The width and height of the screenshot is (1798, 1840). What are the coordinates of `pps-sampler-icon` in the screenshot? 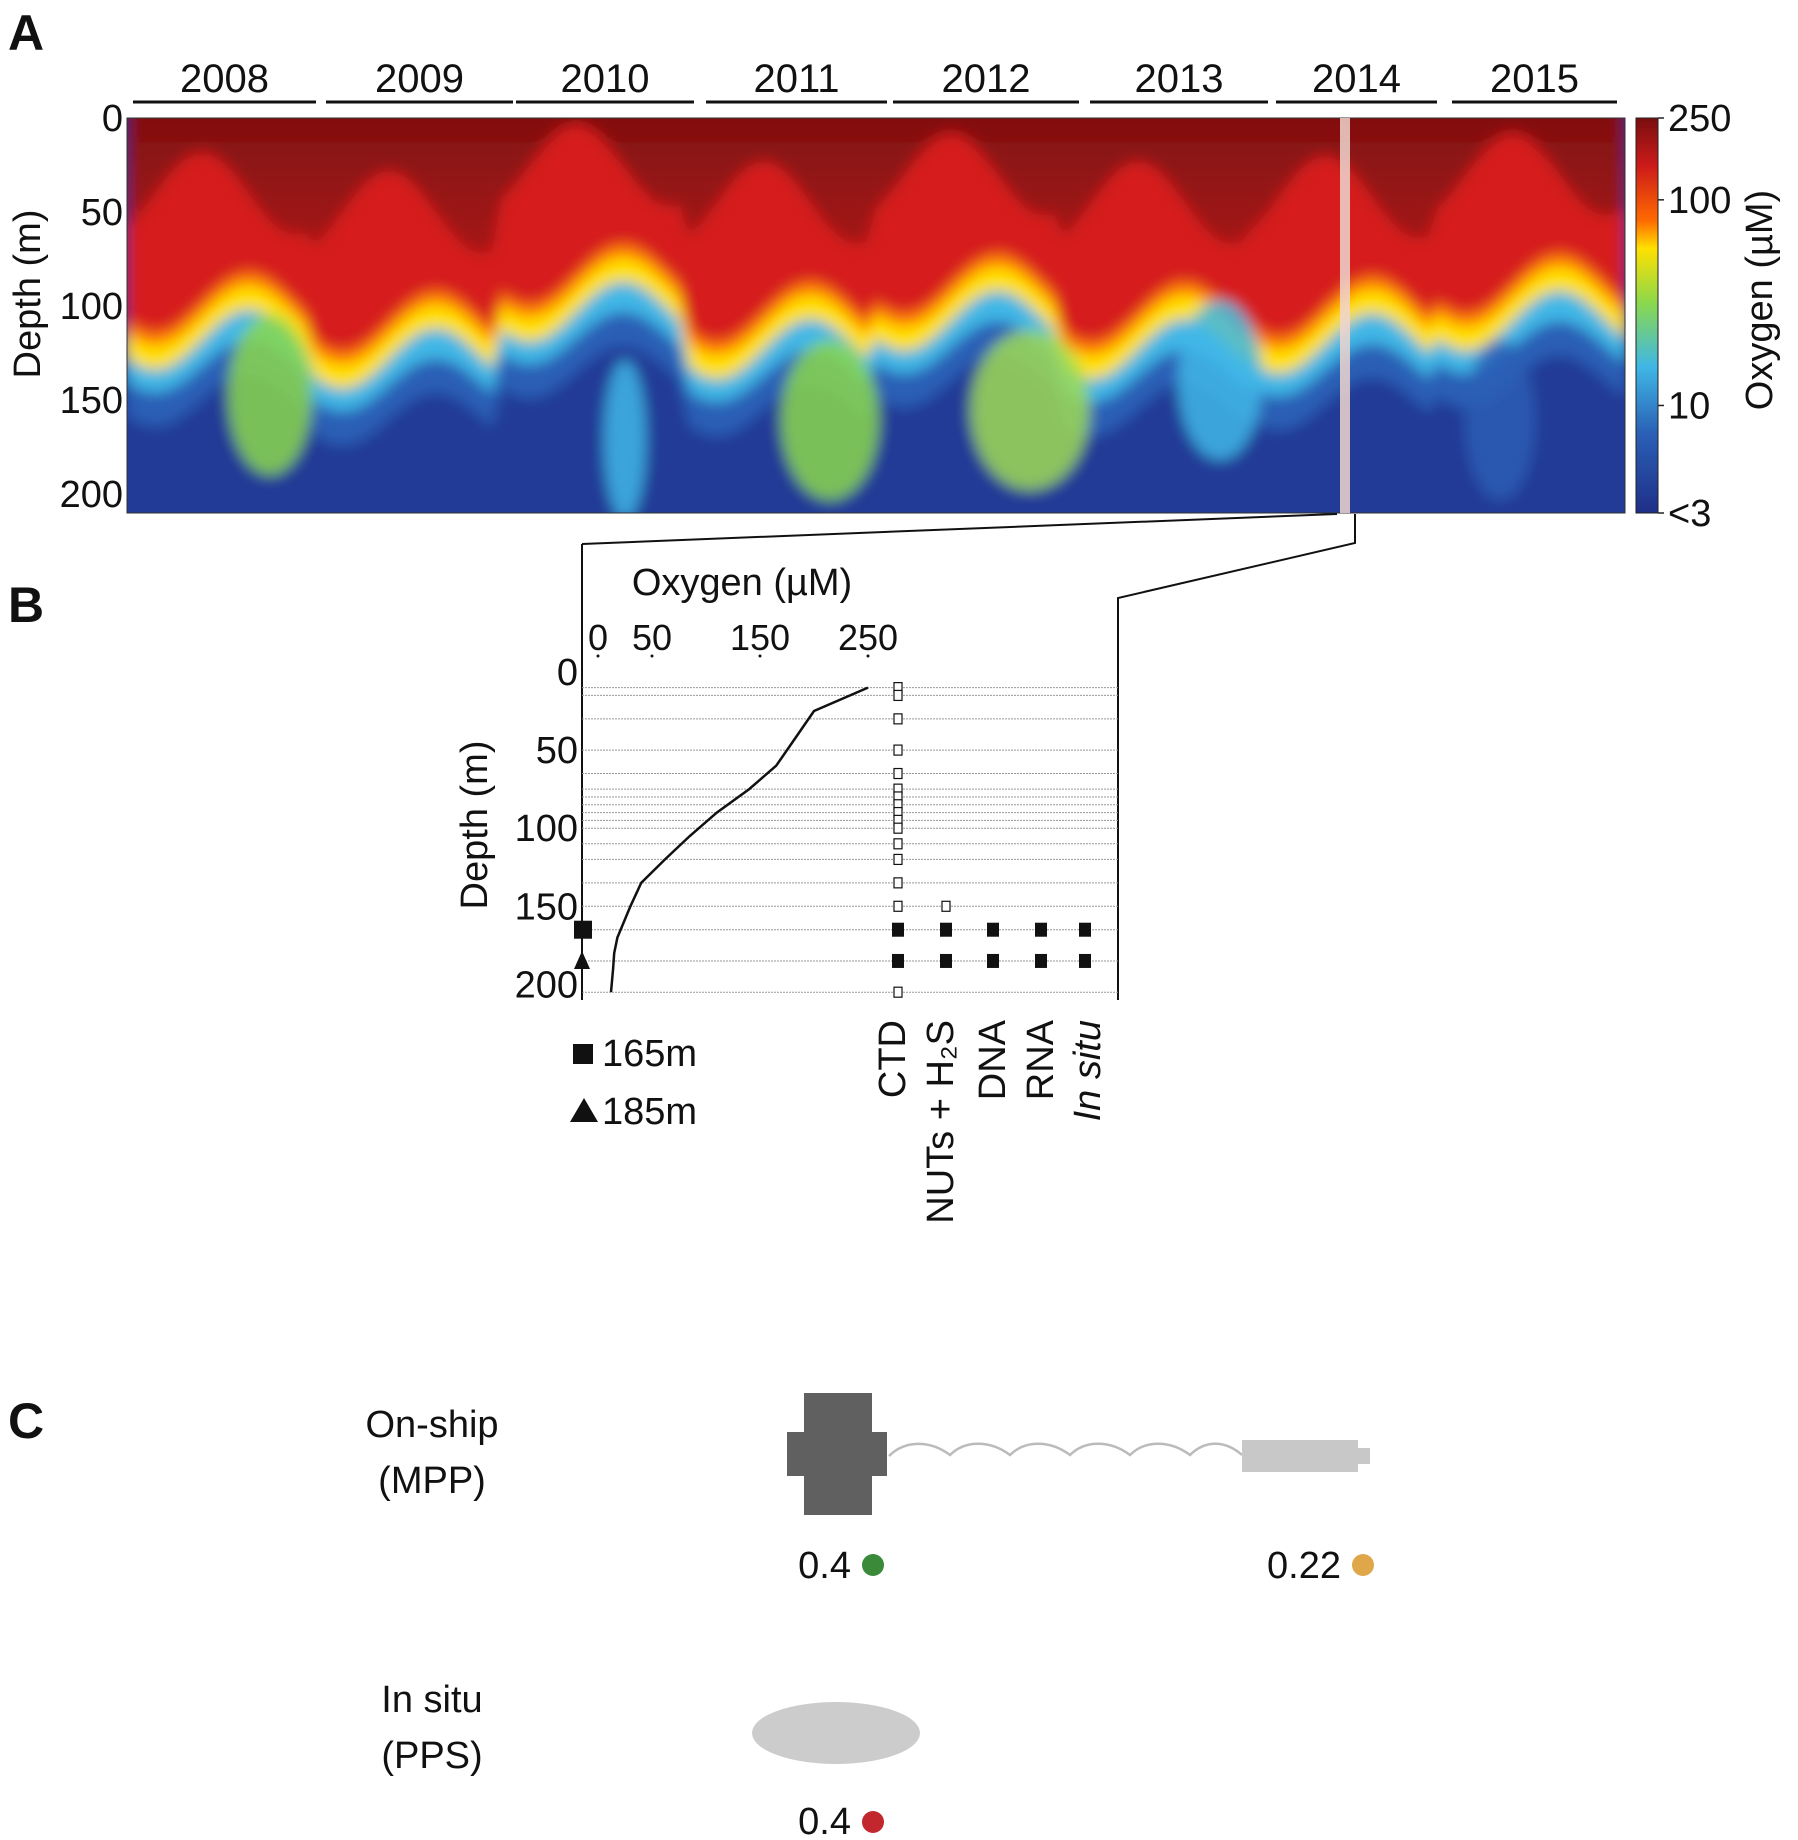 It's located at (836, 1733).